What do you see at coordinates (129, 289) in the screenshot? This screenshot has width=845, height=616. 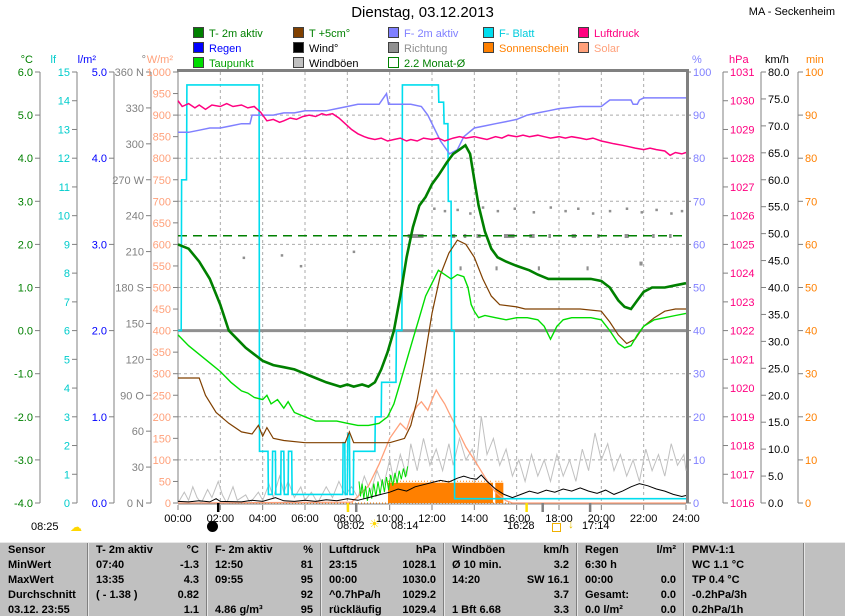 I see `svg-text: 180 S` at bounding box center [129, 289].